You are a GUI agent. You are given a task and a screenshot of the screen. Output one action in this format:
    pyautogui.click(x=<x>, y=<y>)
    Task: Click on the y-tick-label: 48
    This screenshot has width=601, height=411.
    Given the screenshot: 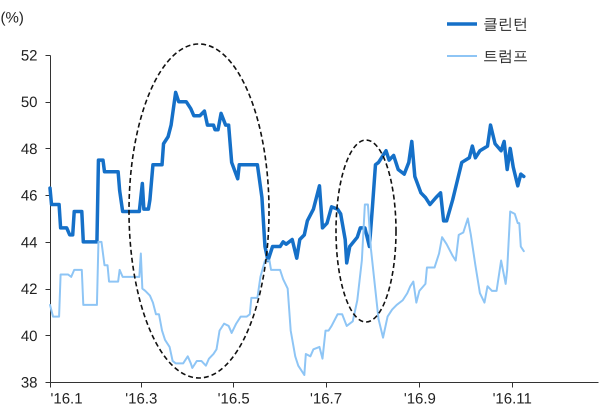 What is the action you would take?
    pyautogui.click(x=29, y=149)
    